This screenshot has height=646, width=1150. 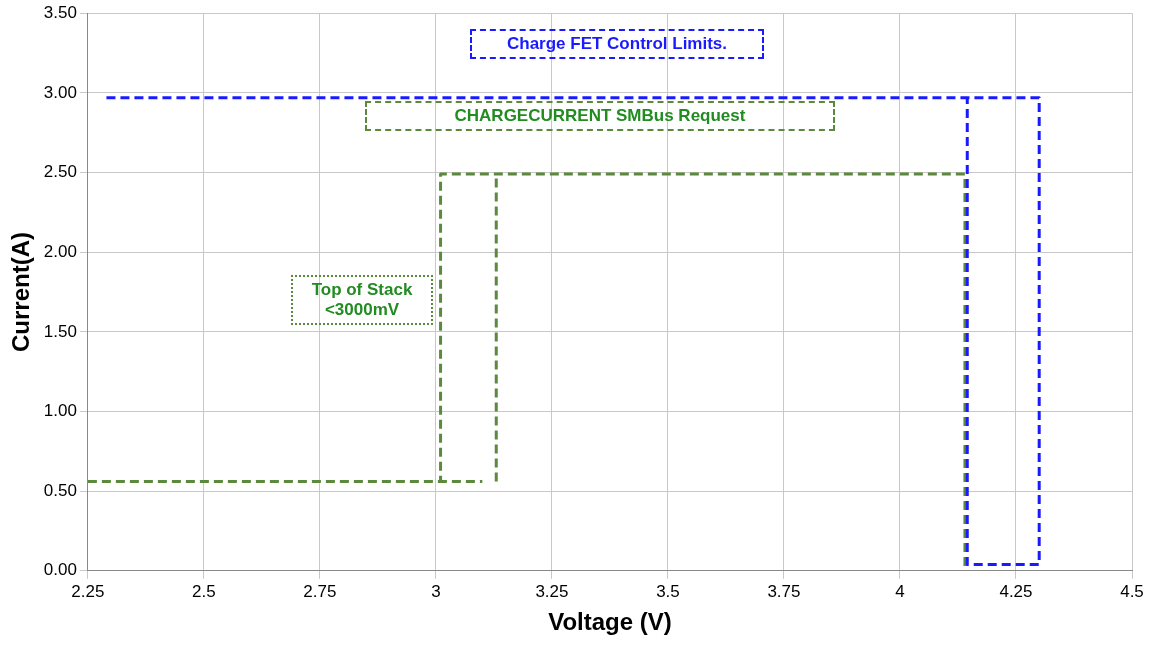 What do you see at coordinates (320, 591) in the screenshot?
I see `x-tick-label: 2.75` at bounding box center [320, 591].